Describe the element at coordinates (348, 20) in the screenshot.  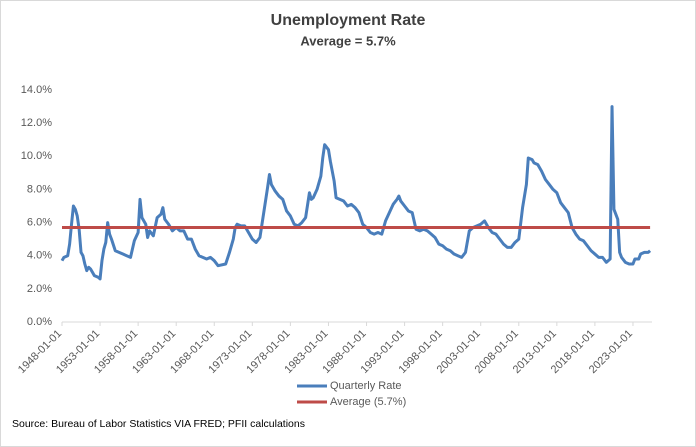
I see `chart-title: Unemployment Rate` at that location.